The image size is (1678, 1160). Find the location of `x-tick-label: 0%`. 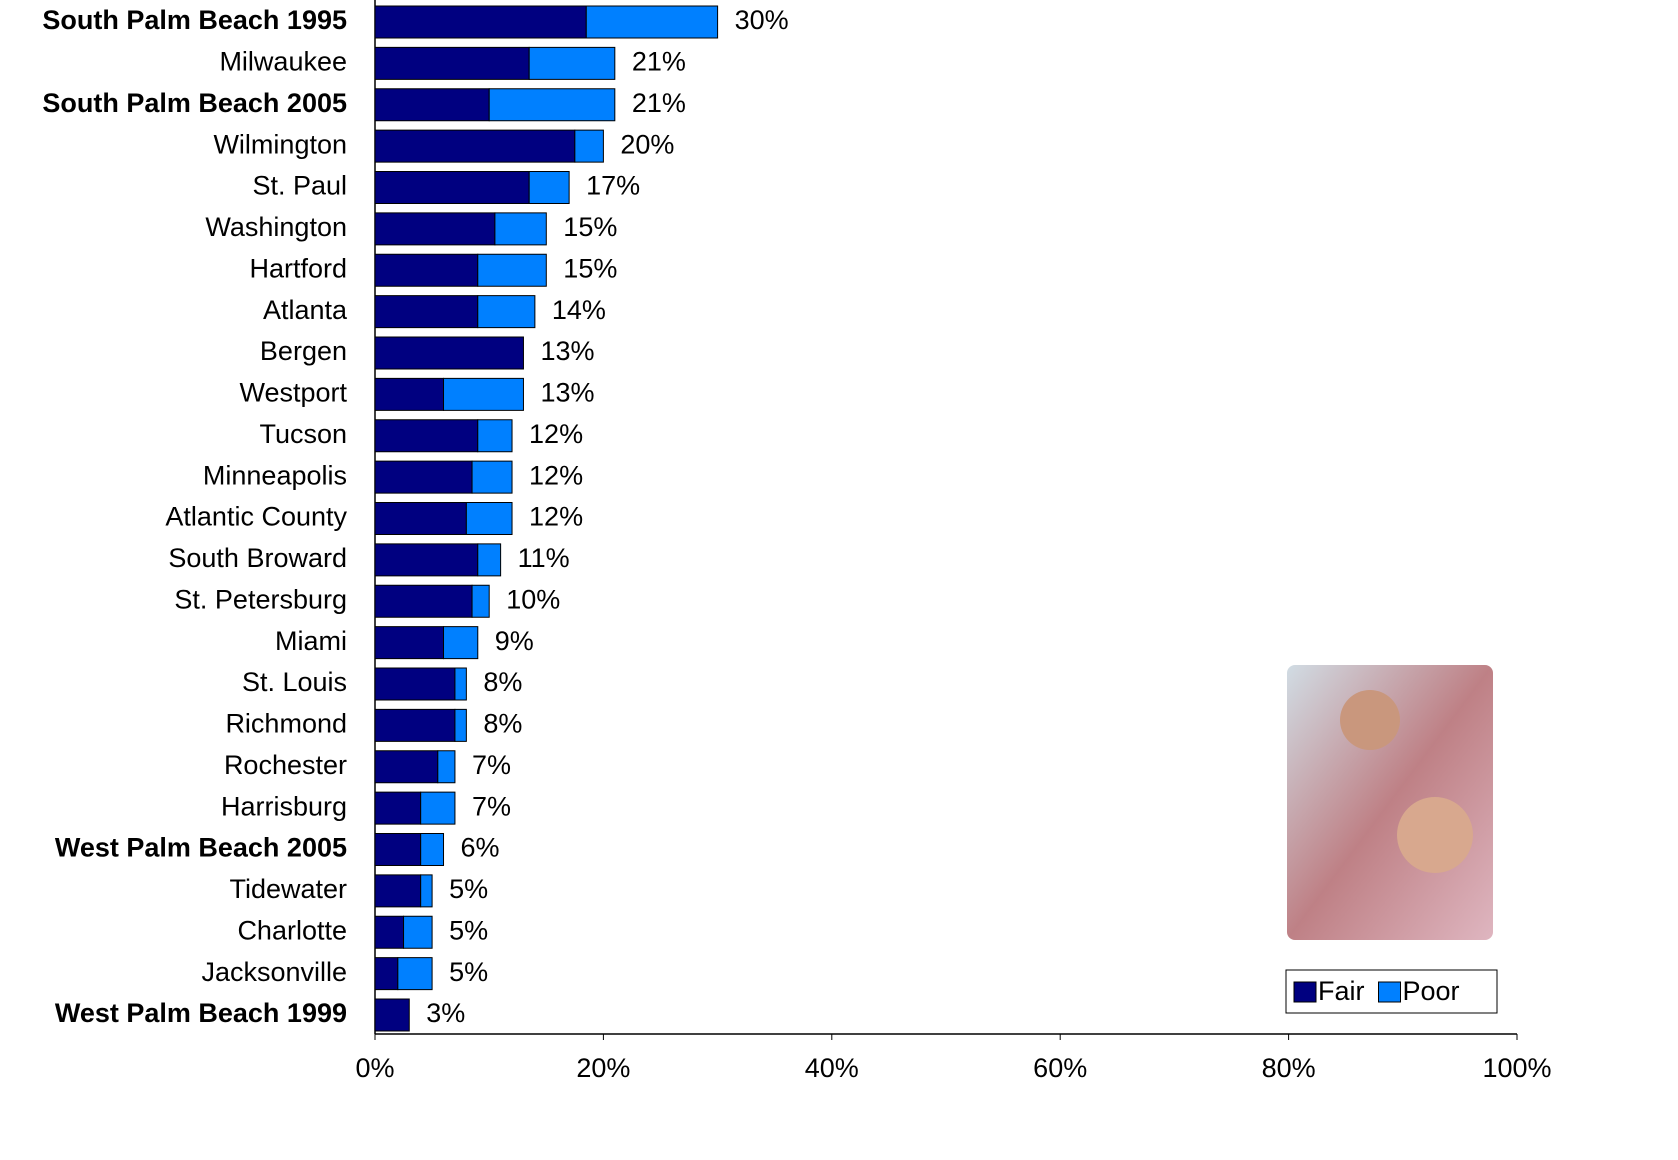

x-tick-label: 0% is located at coordinates (374, 1068).